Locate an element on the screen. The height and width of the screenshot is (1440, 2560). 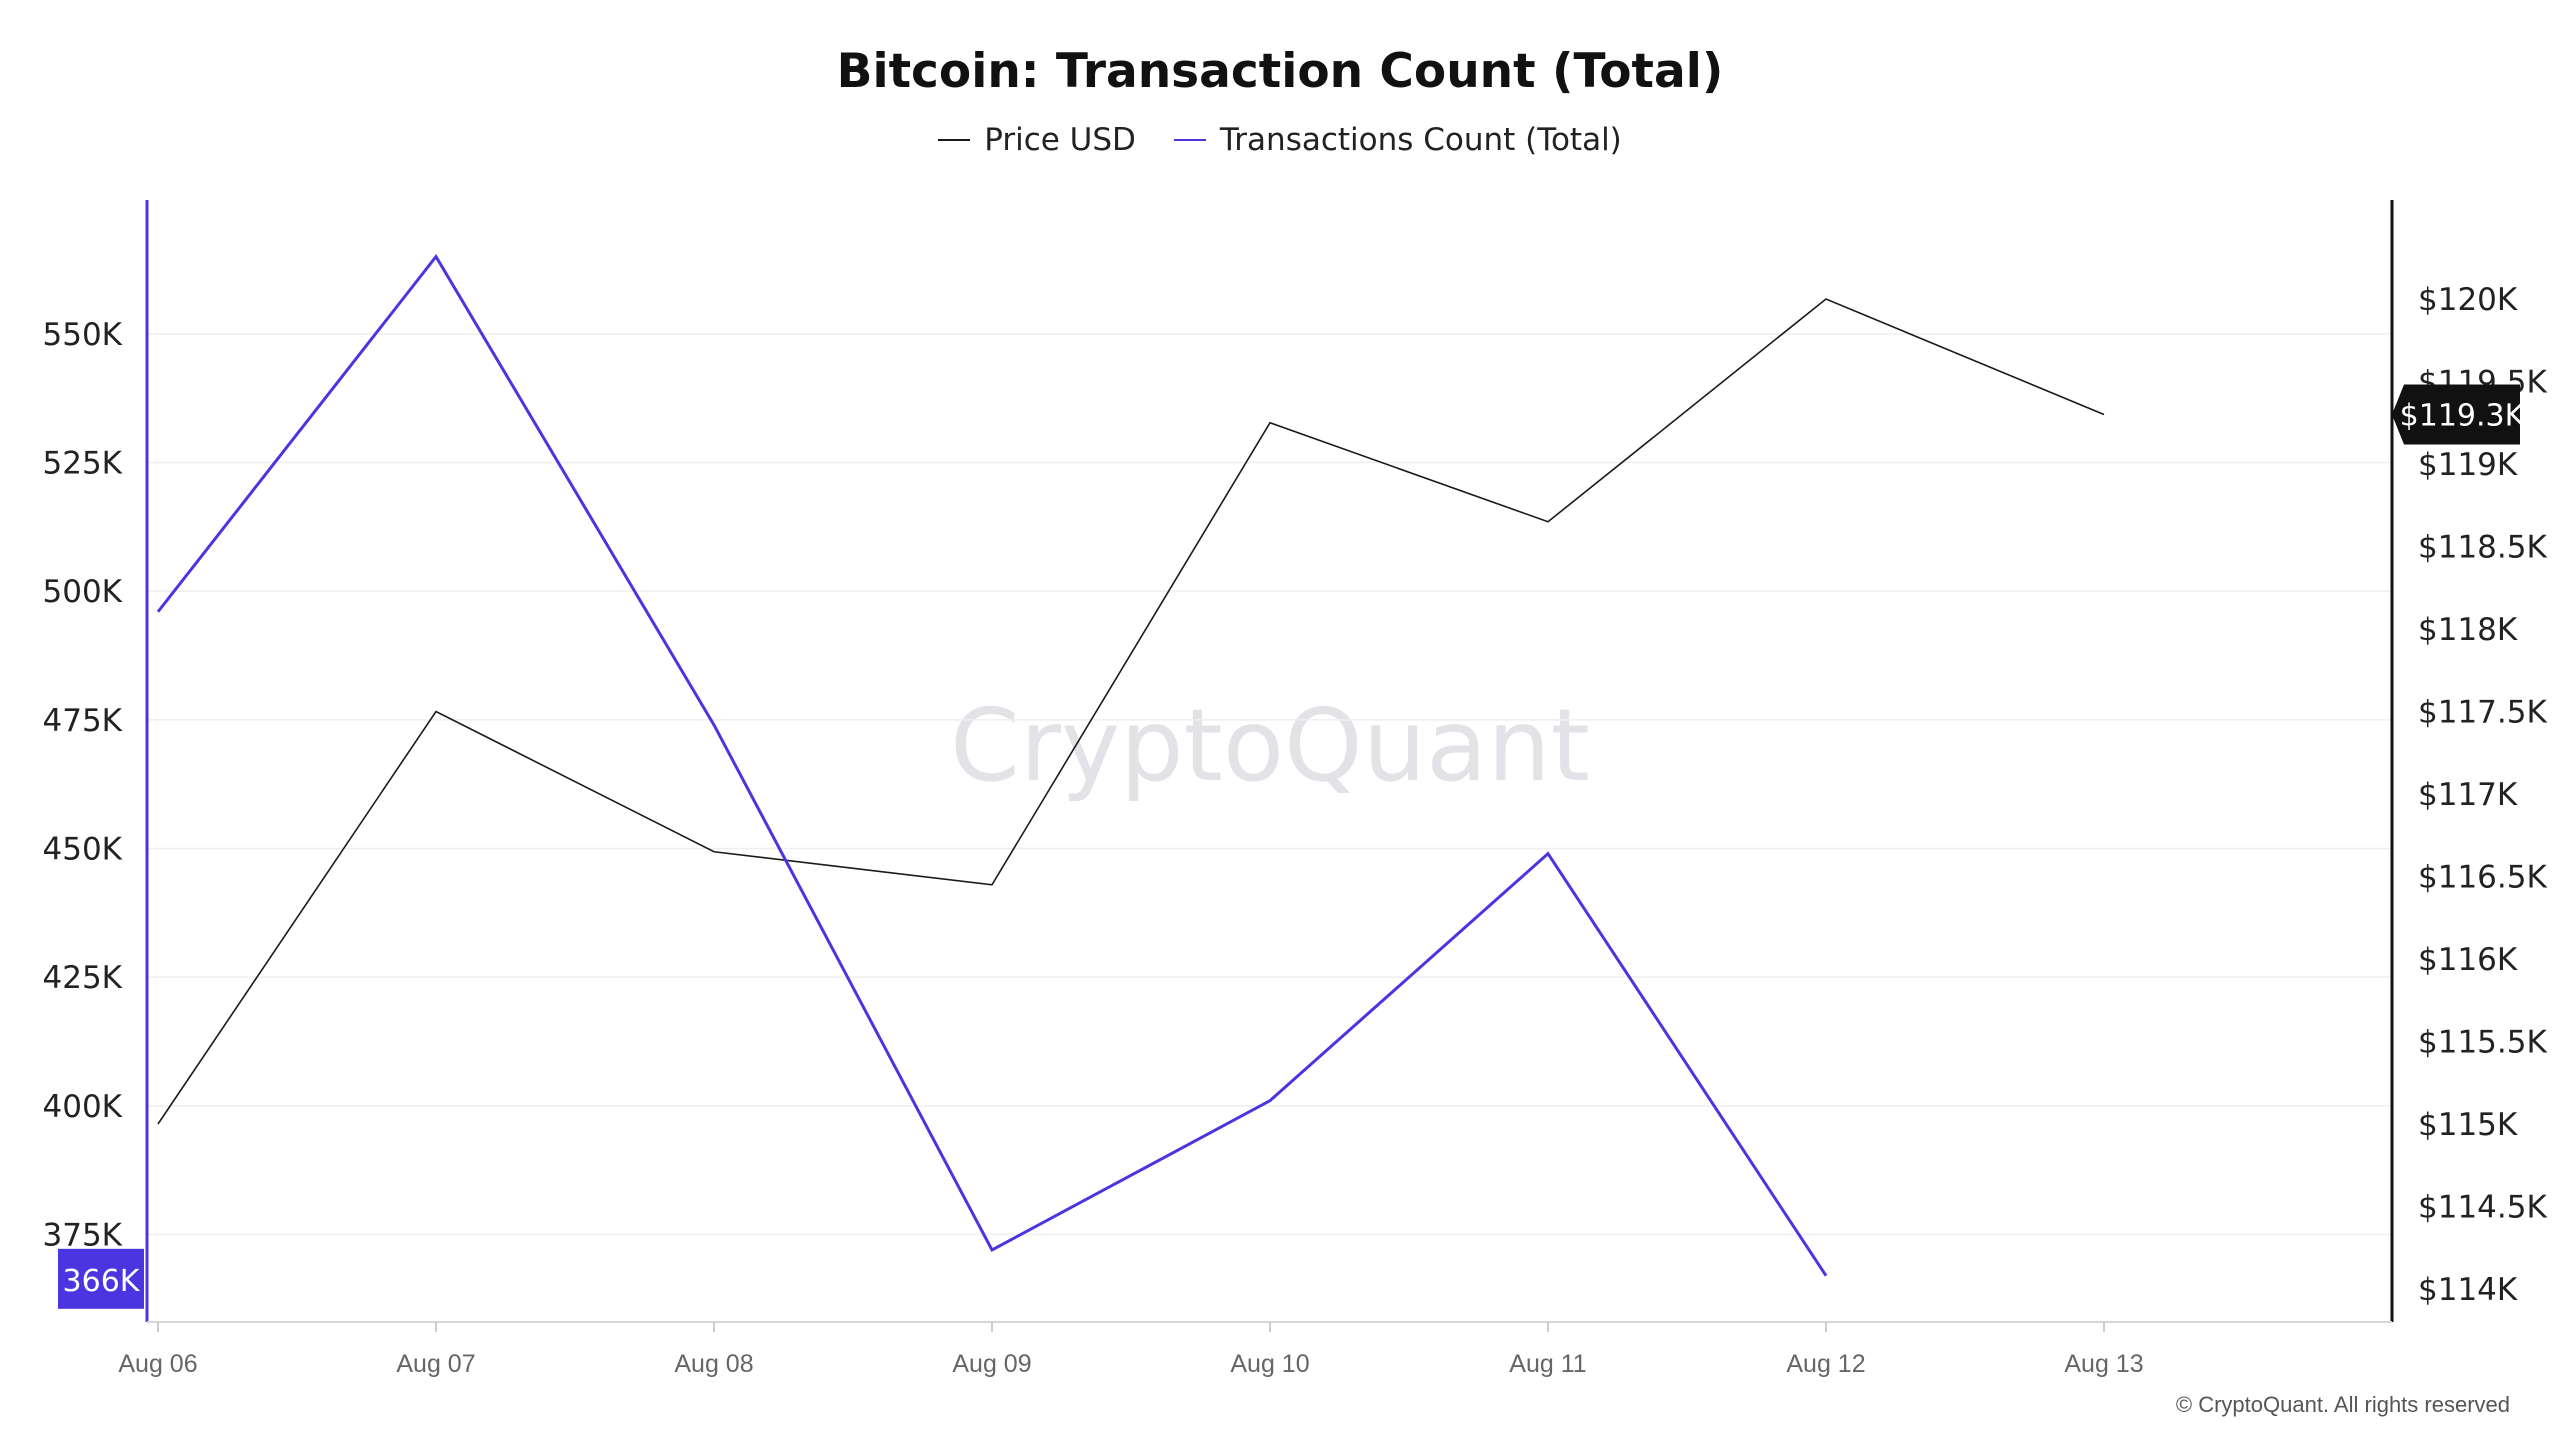
left-tick-label-3: 450K is located at coordinates (83, 849).